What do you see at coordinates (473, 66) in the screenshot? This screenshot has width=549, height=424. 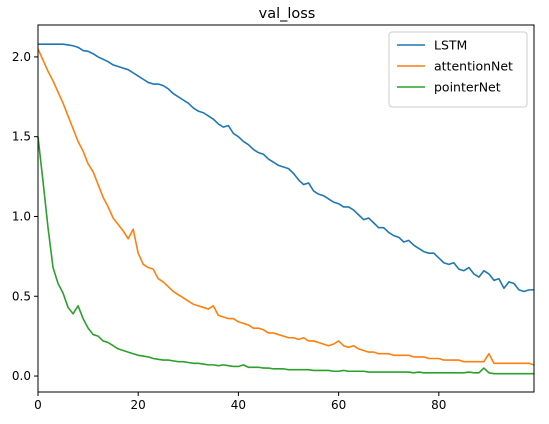 I see `legend-label-attentionNet: attentionNet` at bounding box center [473, 66].